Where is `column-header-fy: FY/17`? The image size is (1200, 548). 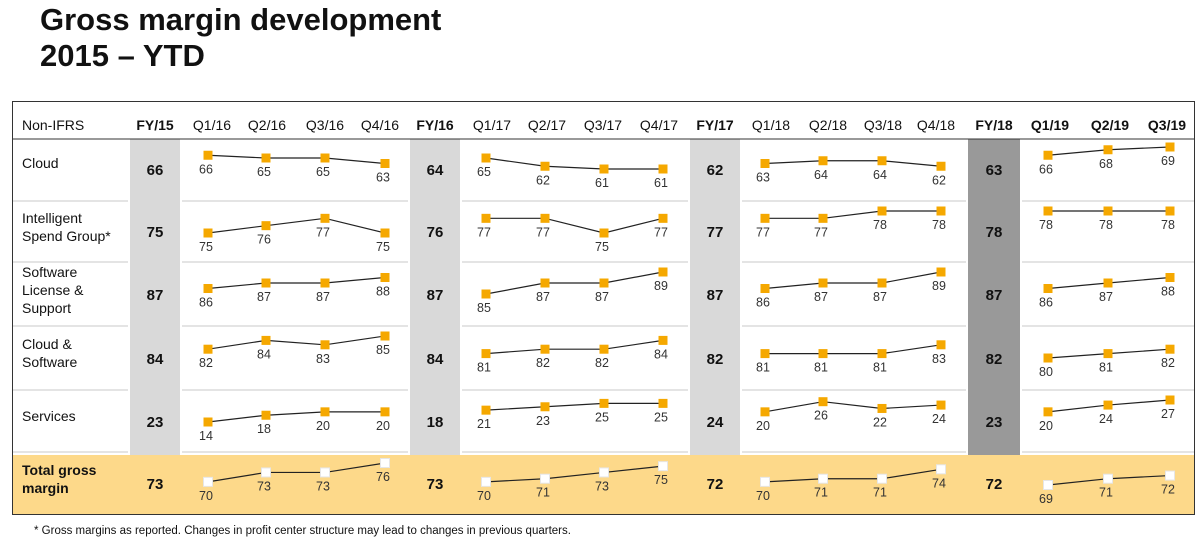
column-header-fy: FY/17 is located at coordinates (715, 125).